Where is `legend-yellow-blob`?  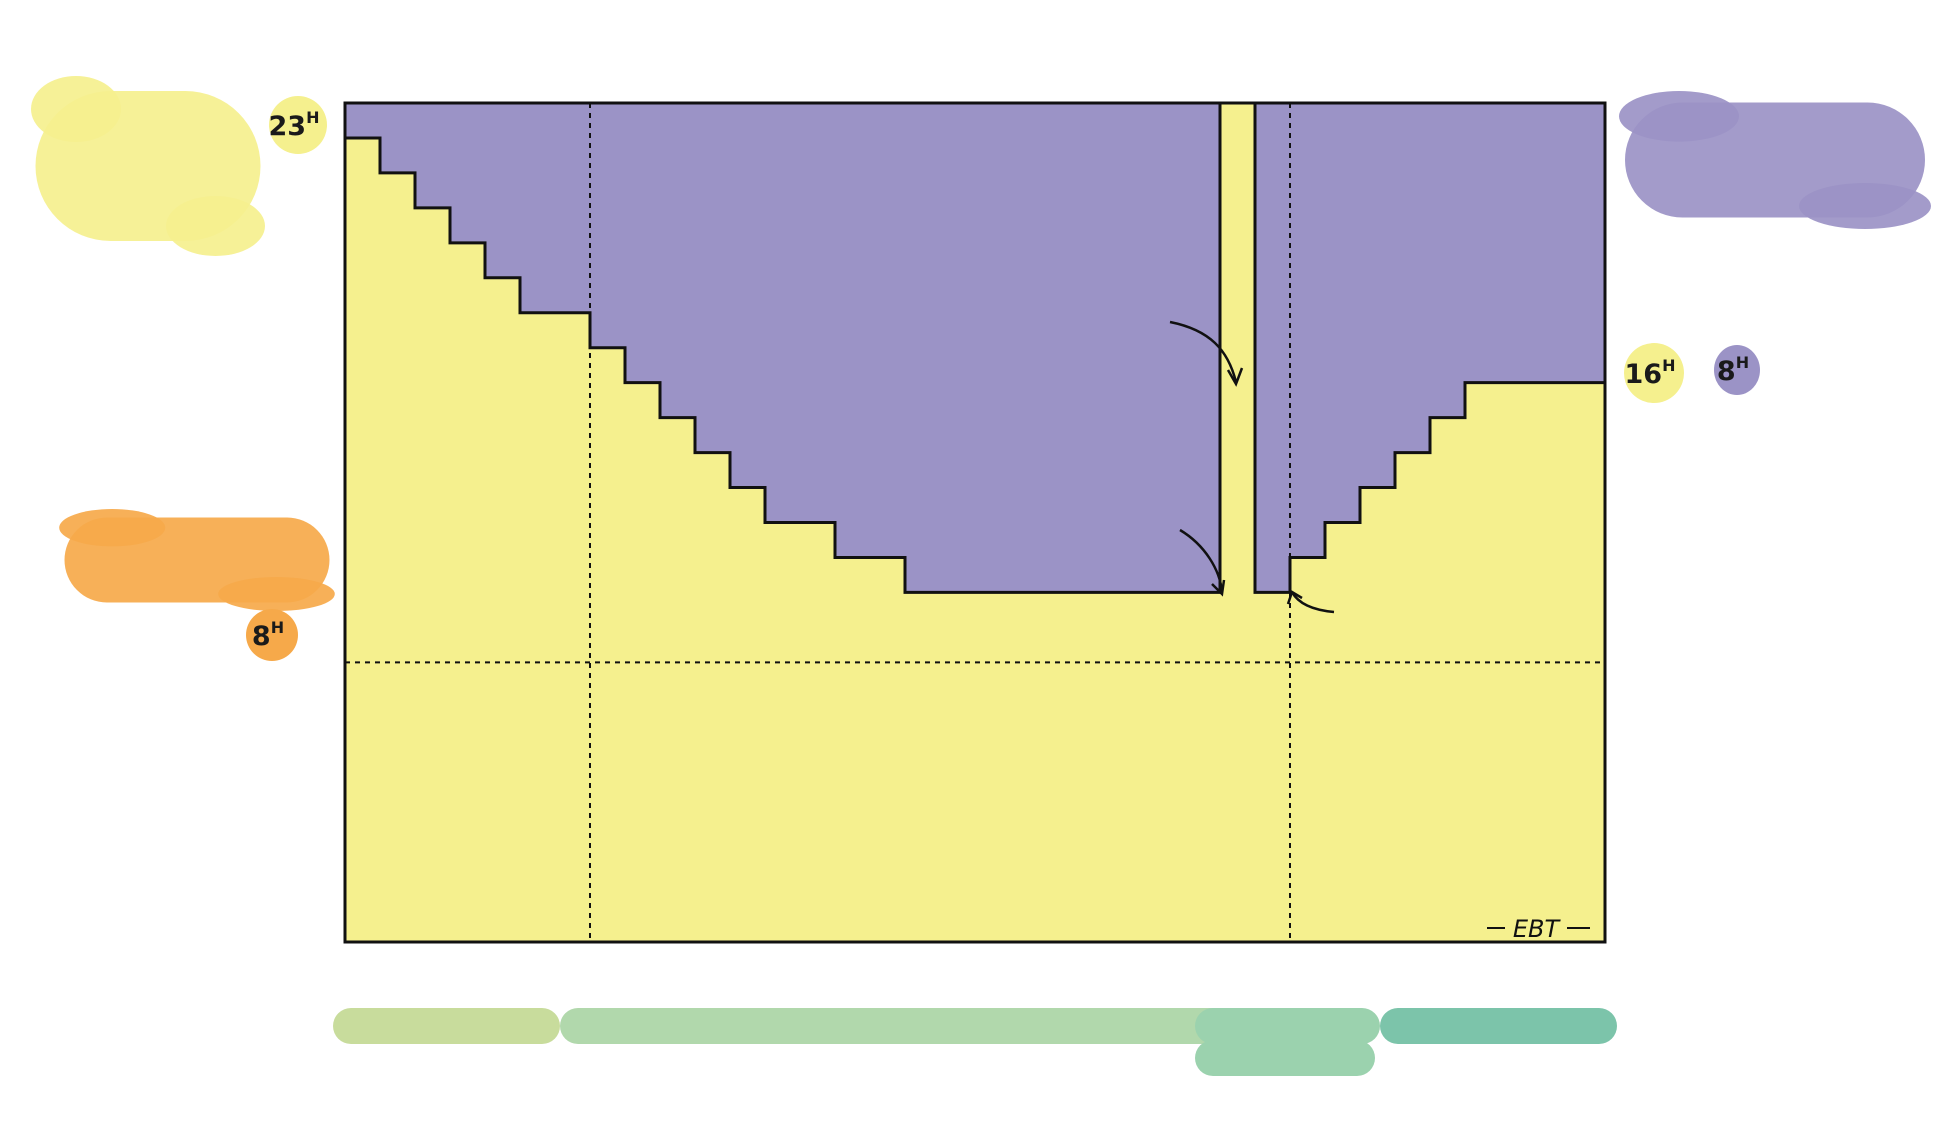 legend-yellow-blob is located at coordinates (148, 166).